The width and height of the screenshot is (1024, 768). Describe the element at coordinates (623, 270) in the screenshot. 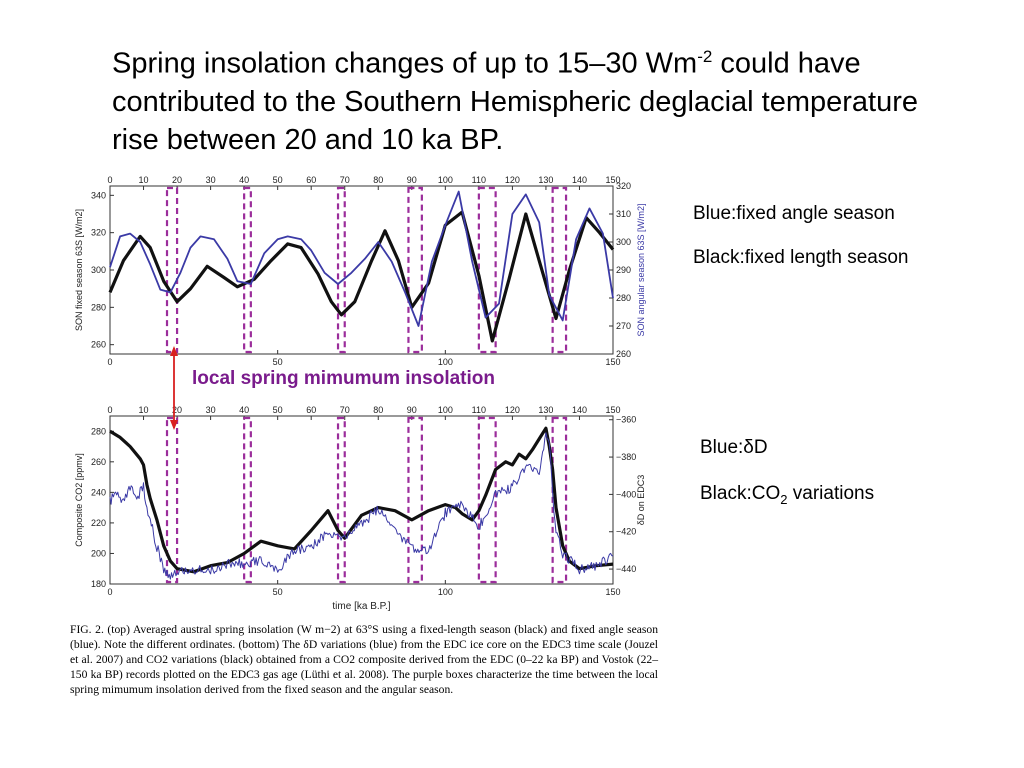

I see `y-tick-label-right: 290` at that location.